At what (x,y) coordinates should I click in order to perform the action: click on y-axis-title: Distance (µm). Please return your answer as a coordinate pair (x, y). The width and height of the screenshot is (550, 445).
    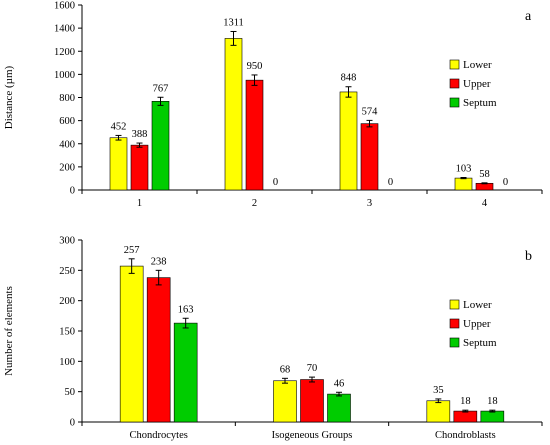
    Looking at the image, I should click on (9, 97).